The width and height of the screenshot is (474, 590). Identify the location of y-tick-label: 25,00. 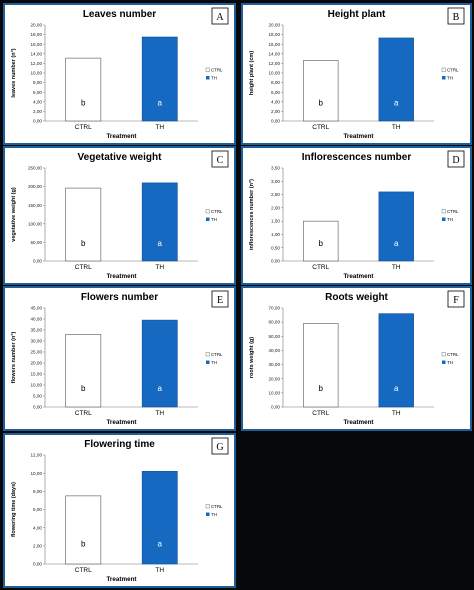
(37, 352).